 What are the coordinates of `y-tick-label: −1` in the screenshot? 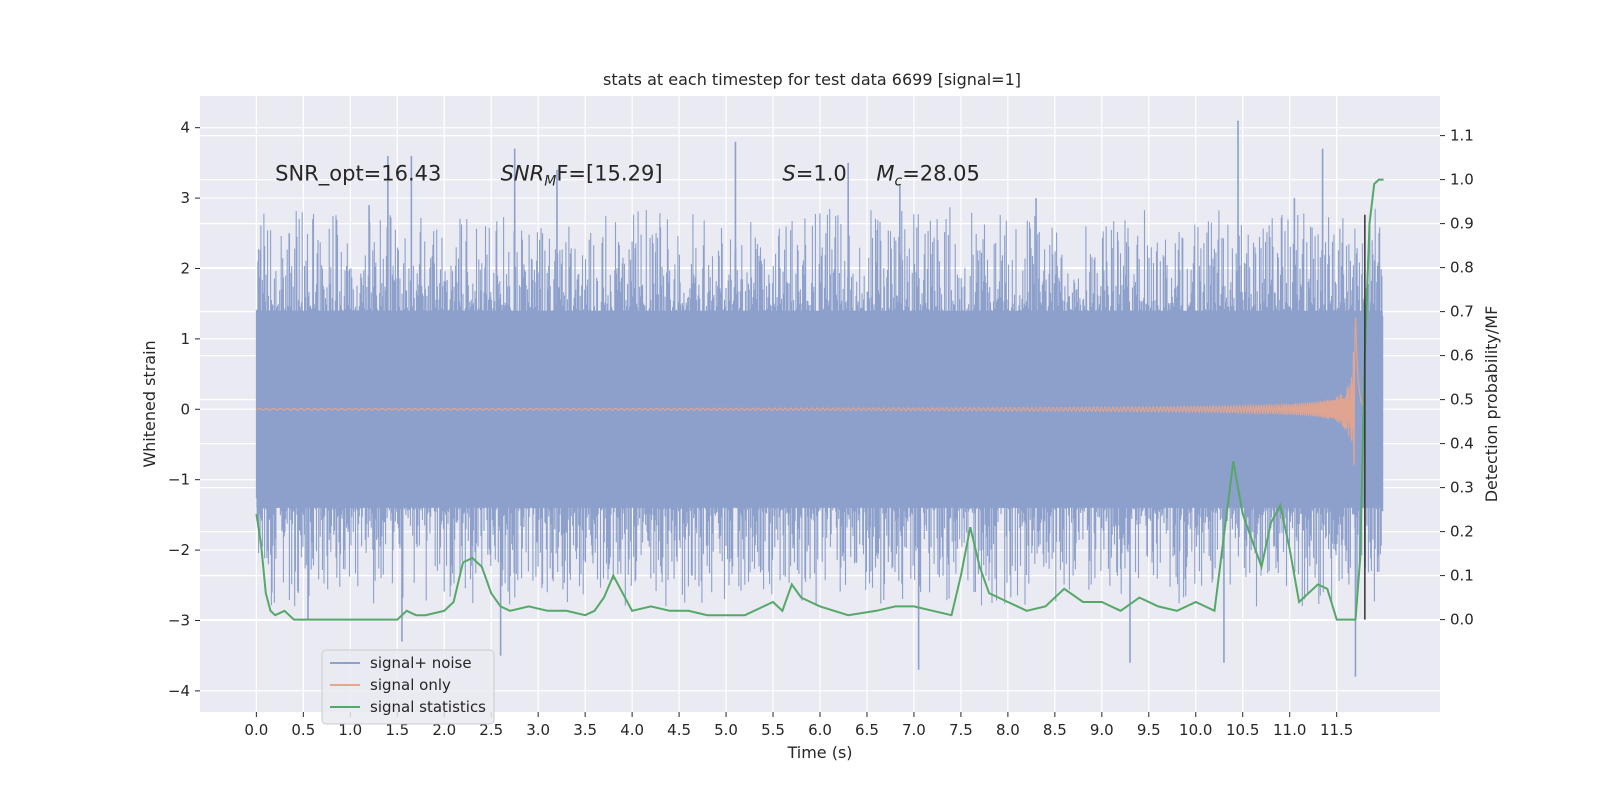 It's located at (179, 480).